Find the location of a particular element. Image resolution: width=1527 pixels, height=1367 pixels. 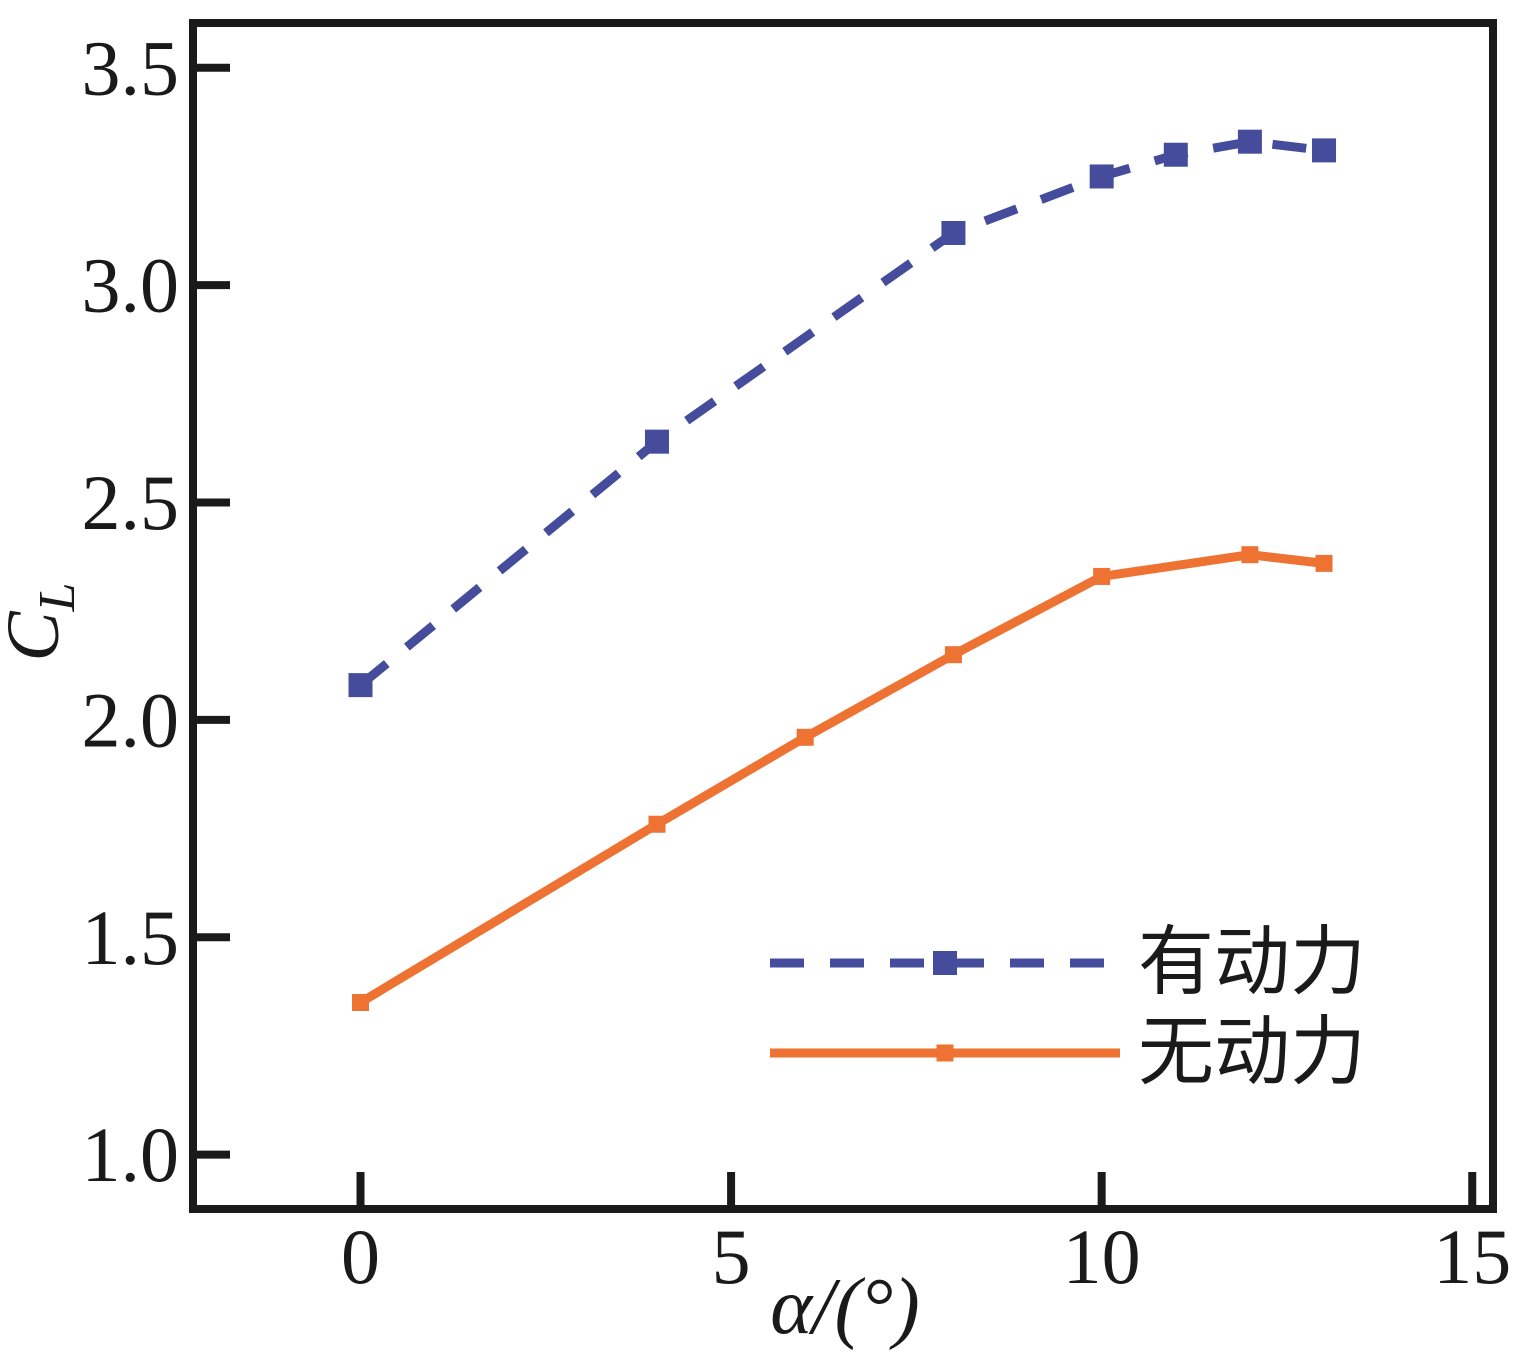

x-tick-label: 5 is located at coordinates (731, 1256).